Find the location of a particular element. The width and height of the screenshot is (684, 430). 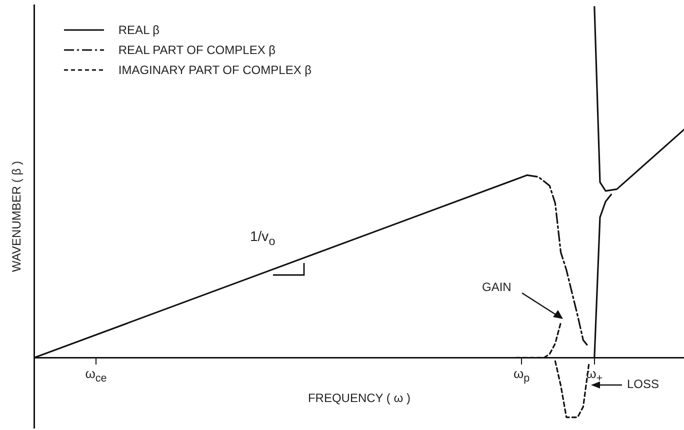

legend-label: REAL PART OF COMPLEX β is located at coordinates (197, 50).